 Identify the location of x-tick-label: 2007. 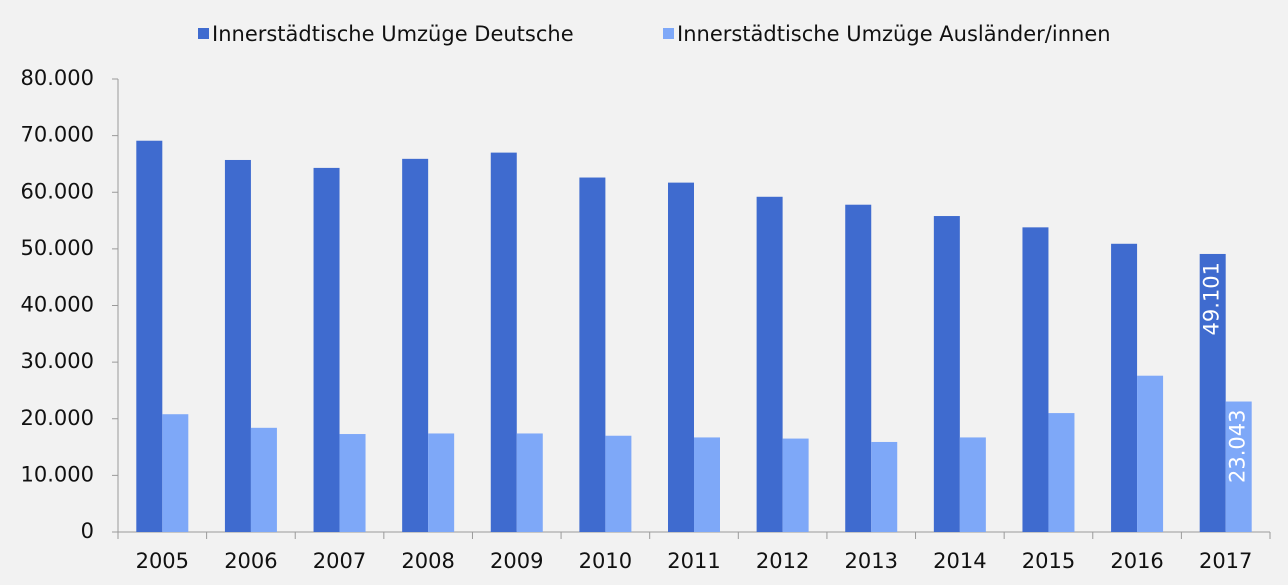
(339, 561).